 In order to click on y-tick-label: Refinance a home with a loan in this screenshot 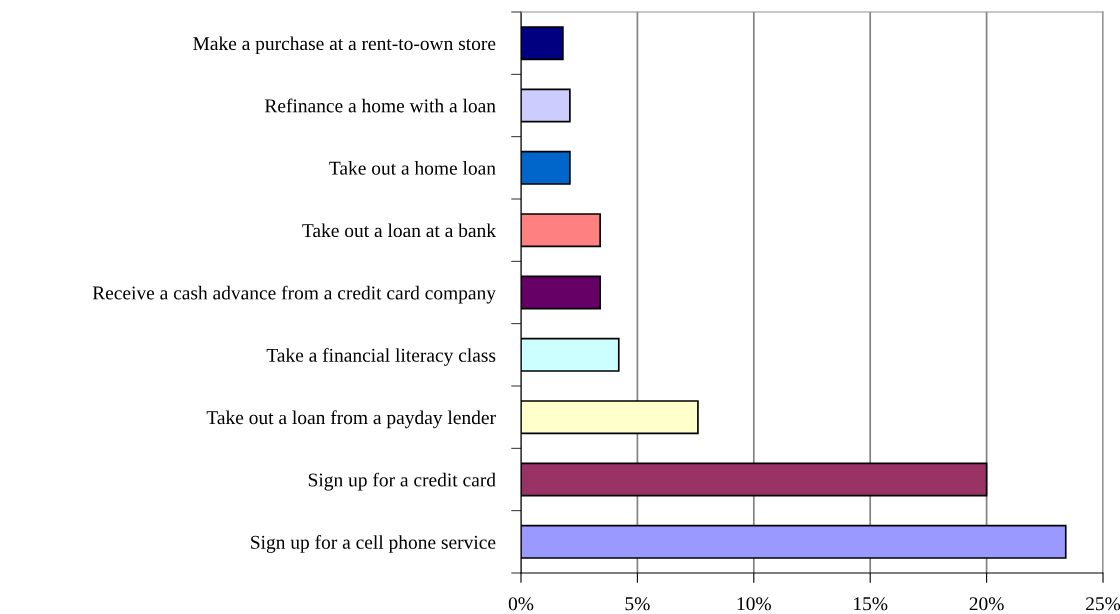, I will do `click(380, 105)`.